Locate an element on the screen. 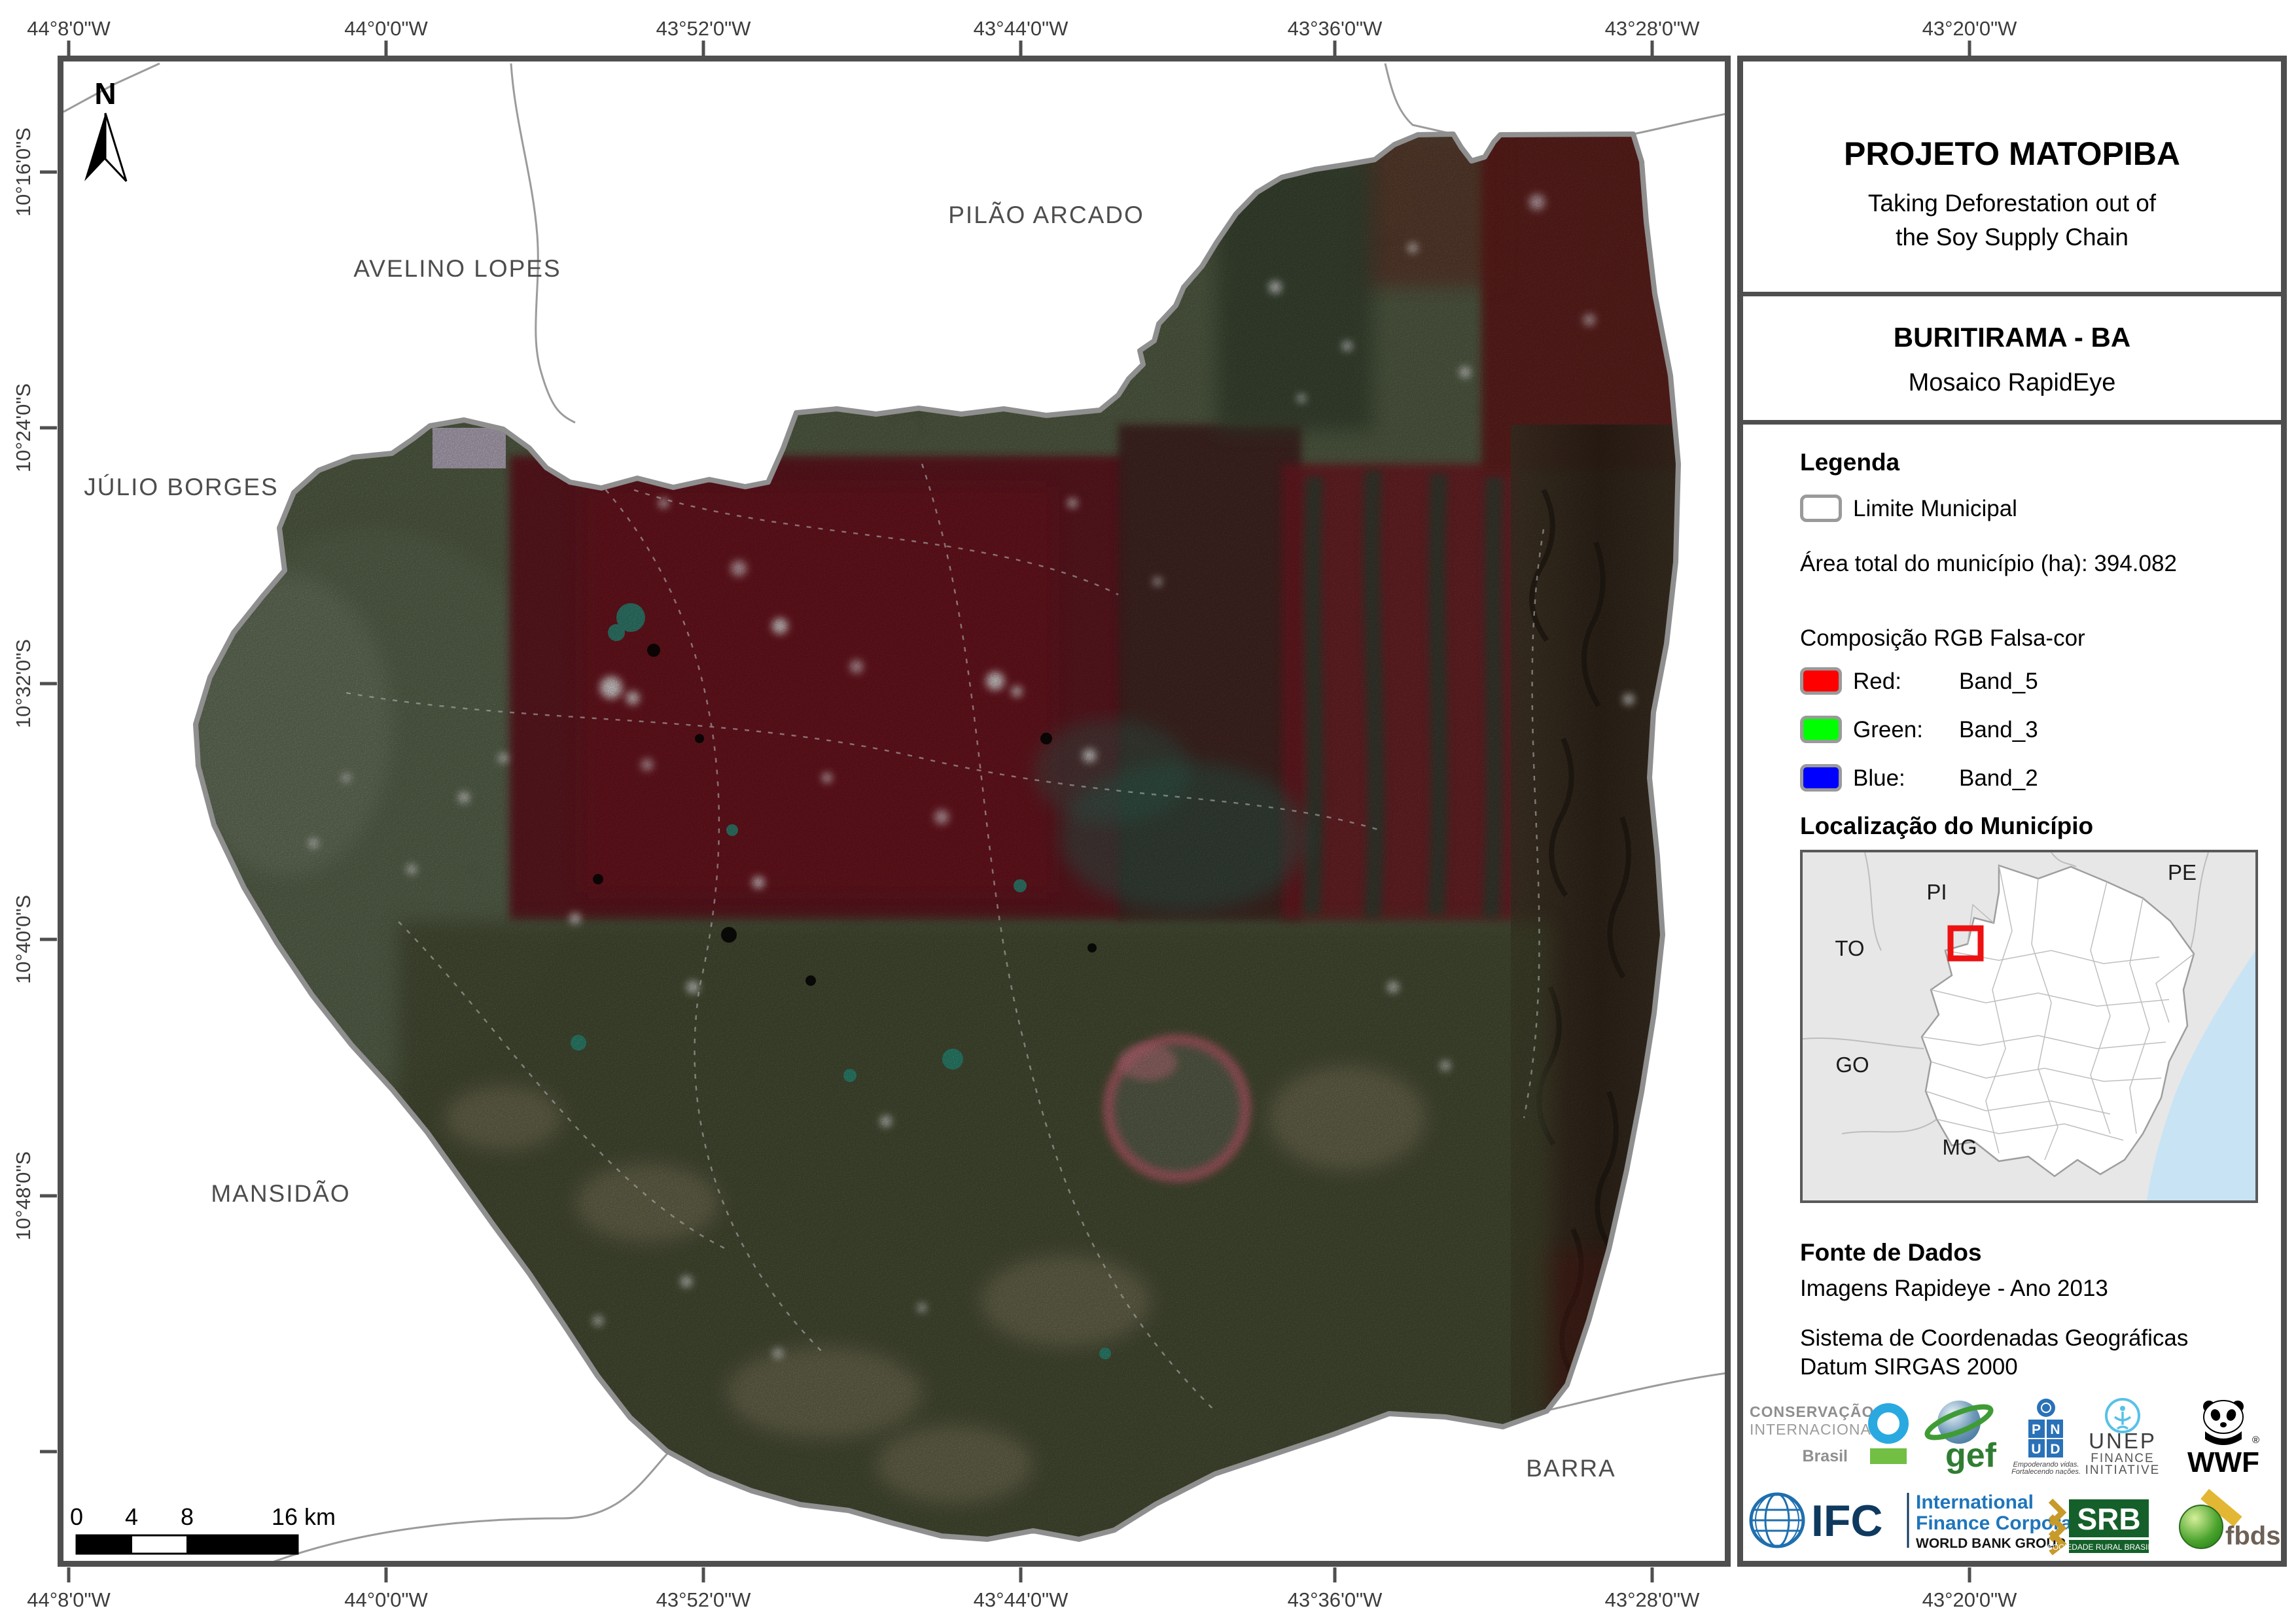  coord-label-top-2: 43°52'0"W is located at coordinates (704, 29).